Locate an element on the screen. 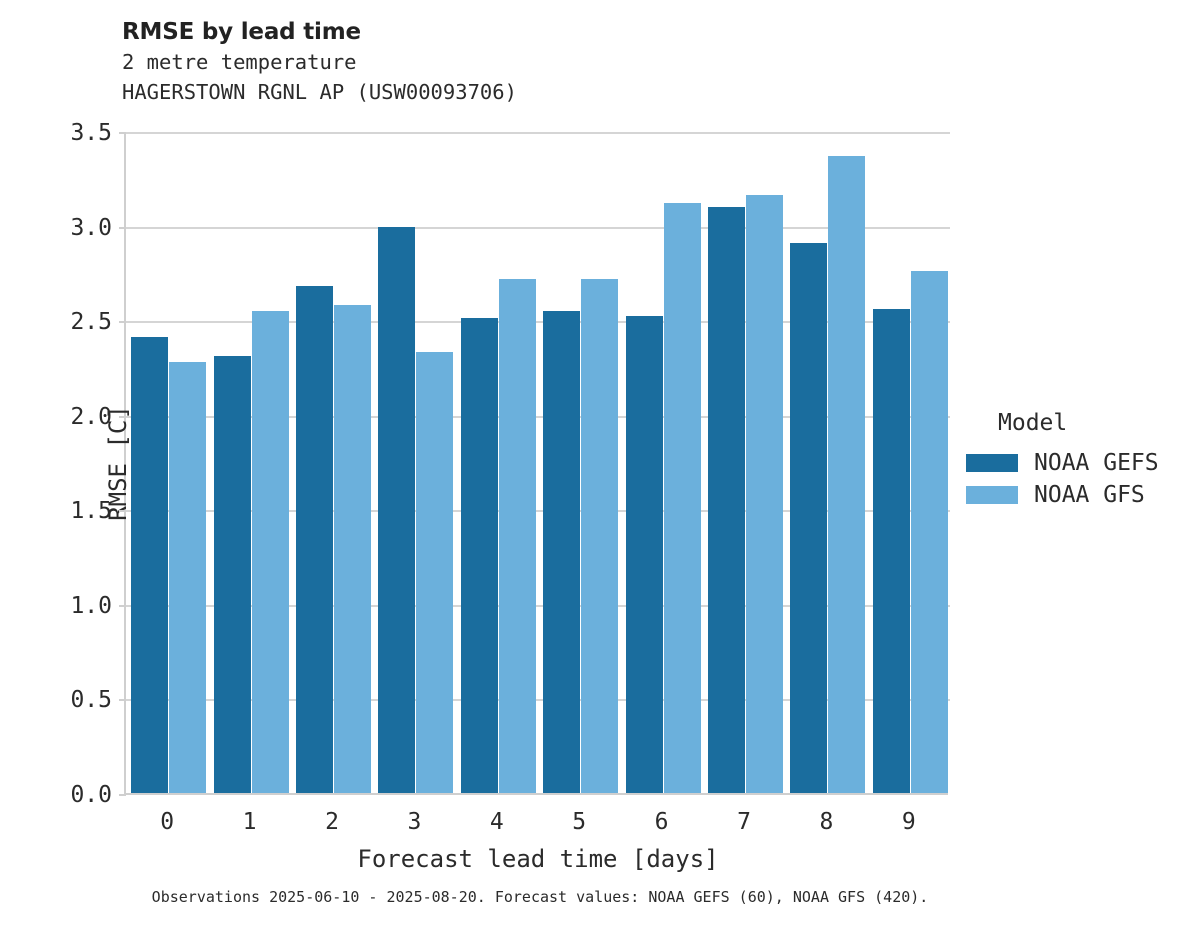 Image resolution: width=1188 pixels, height=926 pixels. x-tick-label: 4 is located at coordinates (496, 822).